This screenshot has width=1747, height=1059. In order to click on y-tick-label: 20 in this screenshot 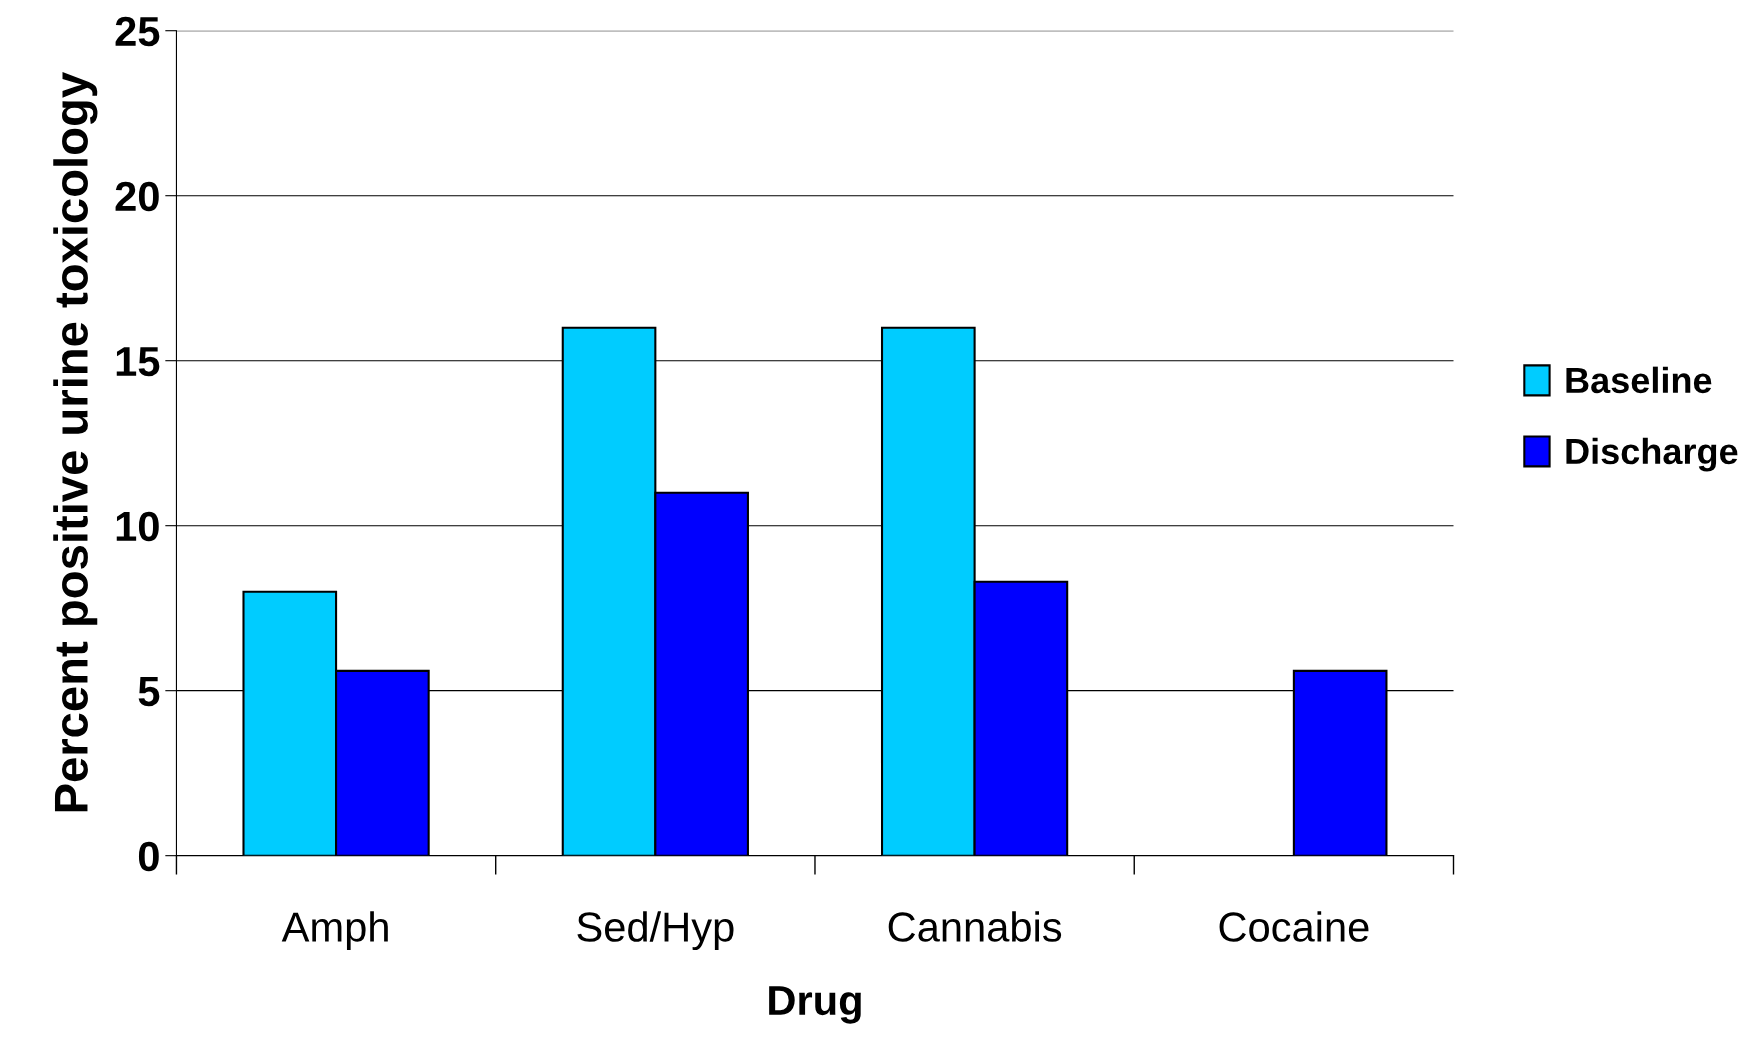, I will do `click(137, 196)`.